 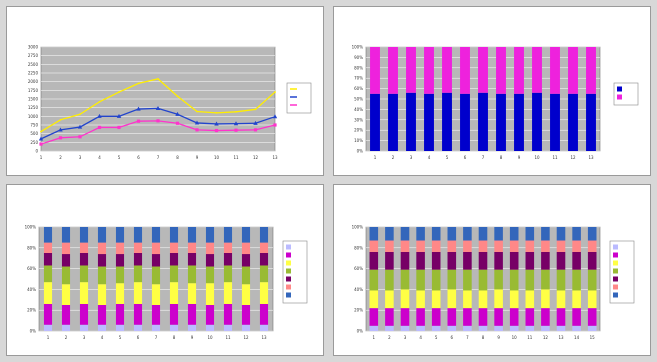 What do you see at coordinates (156, 337) in the screenshot?
I see `x-tick-label: 7` at bounding box center [156, 337].